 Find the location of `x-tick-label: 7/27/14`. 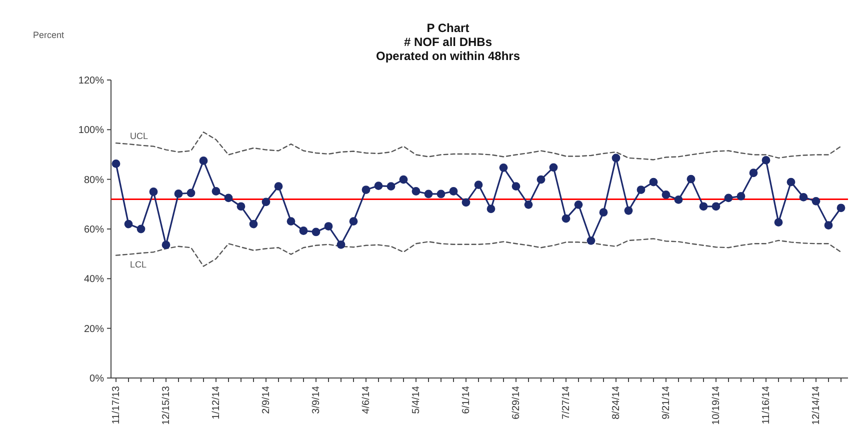

x-tick-label: 7/27/14 is located at coordinates (566, 403).